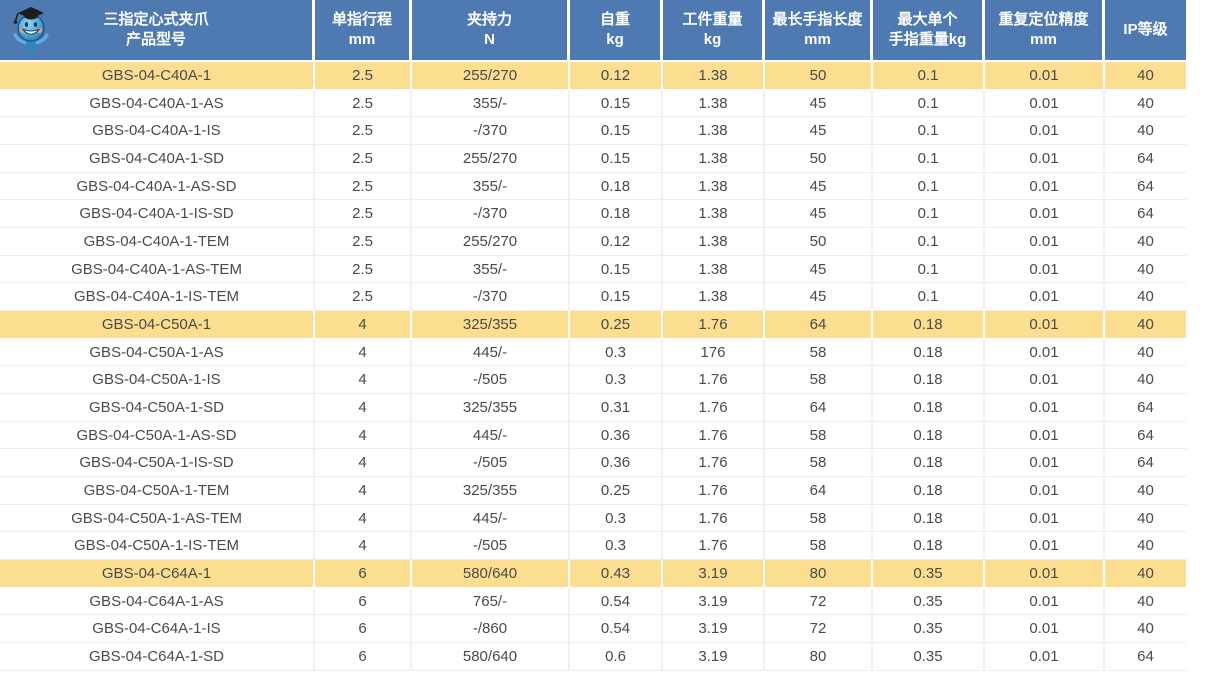  What do you see at coordinates (361, 19) in the screenshot?
I see `column-header-label: 单指行程` at bounding box center [361, 19].